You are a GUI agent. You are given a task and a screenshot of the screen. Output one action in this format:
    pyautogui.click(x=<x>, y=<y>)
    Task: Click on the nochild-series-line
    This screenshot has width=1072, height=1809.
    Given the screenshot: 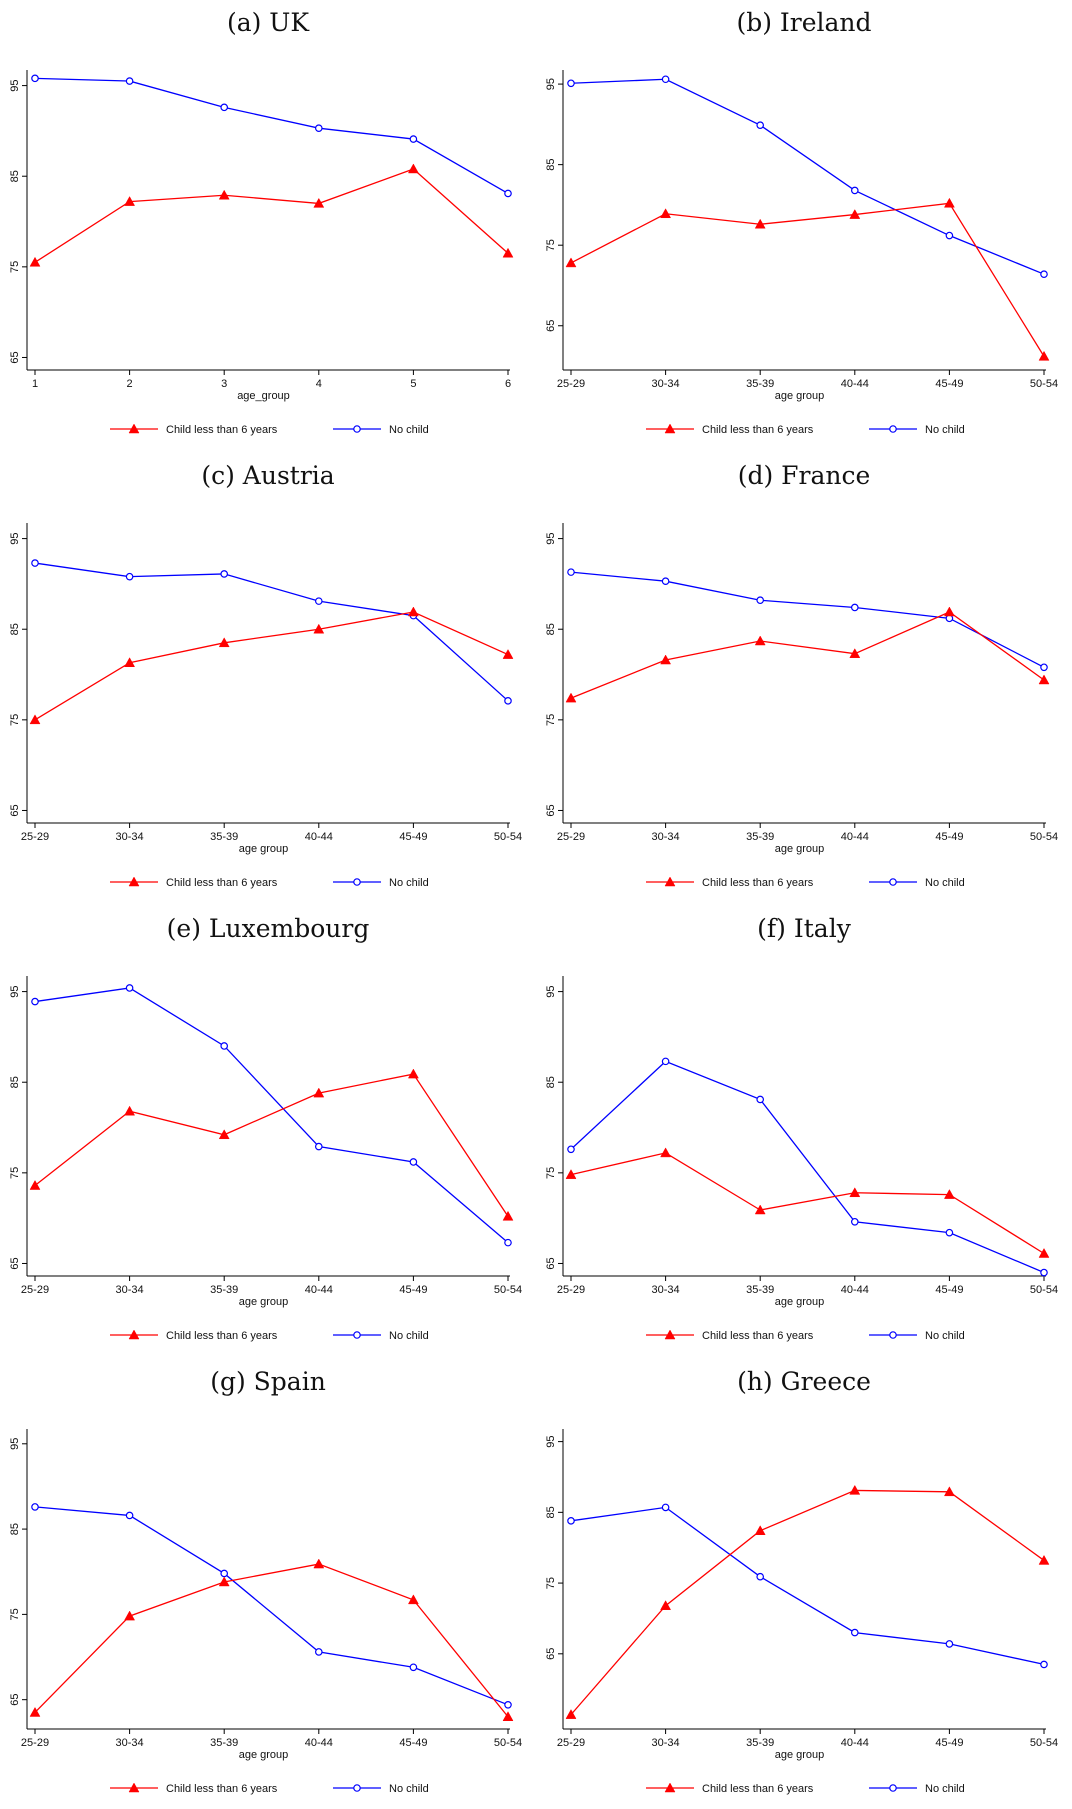 What is the action you would take?
    pyautogui.click(x=271, y=136)
    